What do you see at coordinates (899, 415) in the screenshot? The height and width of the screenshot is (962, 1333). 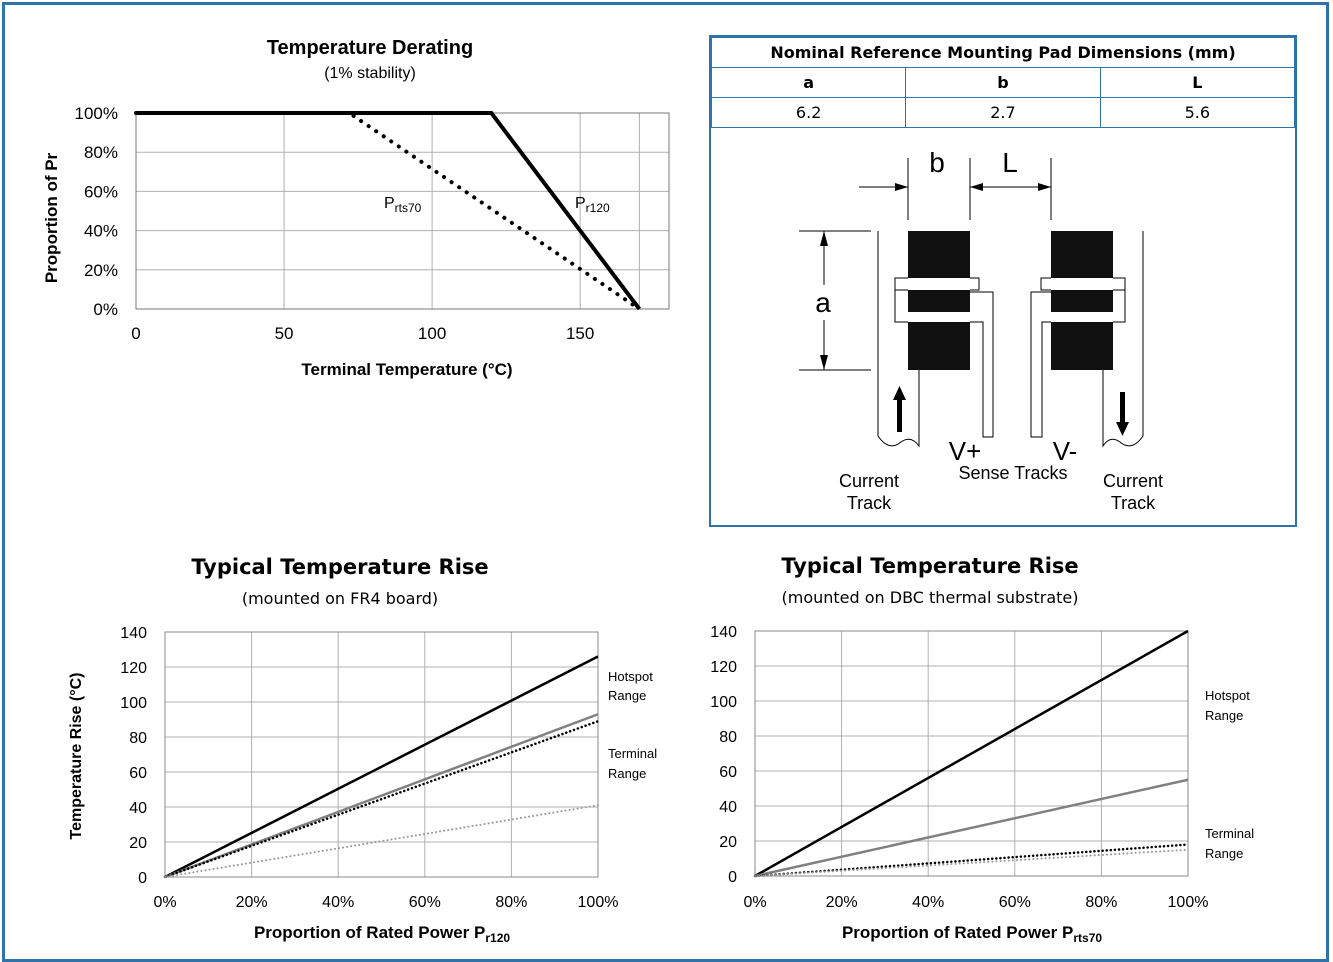 I see `current-arrow-up-icon` at bounding box center [899, 415].